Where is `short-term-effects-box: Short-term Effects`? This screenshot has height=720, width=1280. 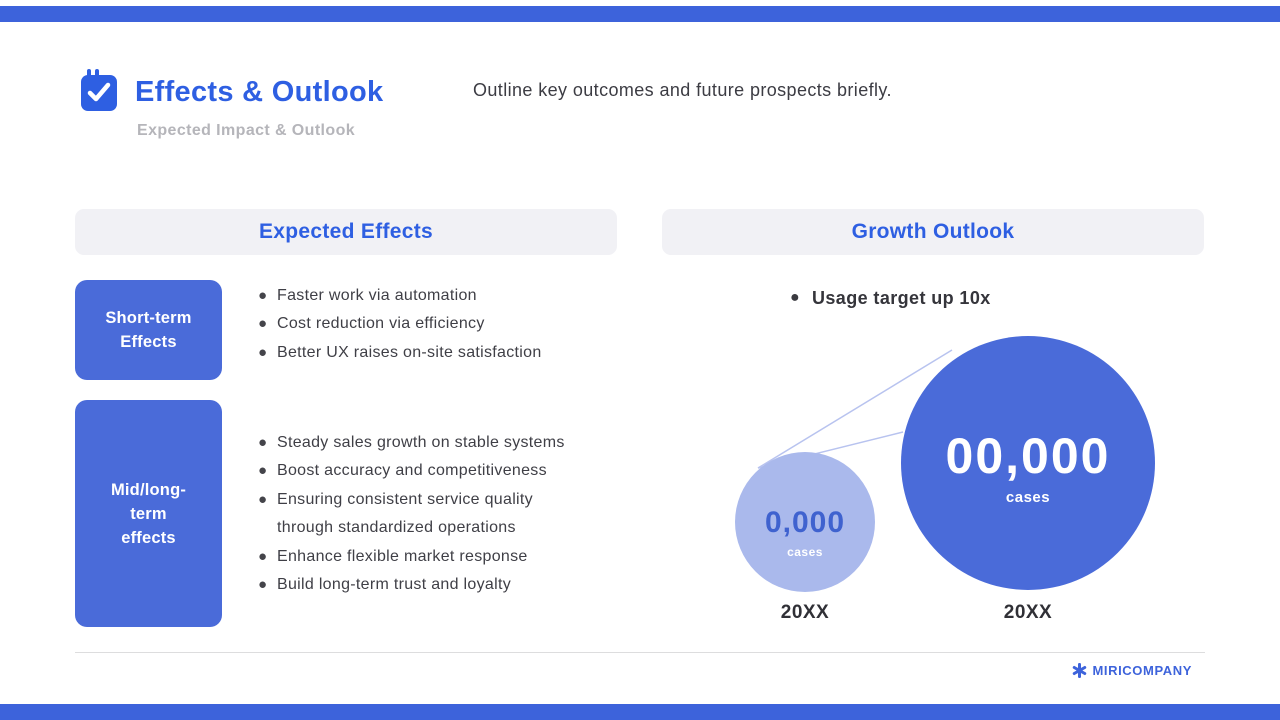
short-term-effects-box: Short-term Effects is located at coordinates (148, 330).